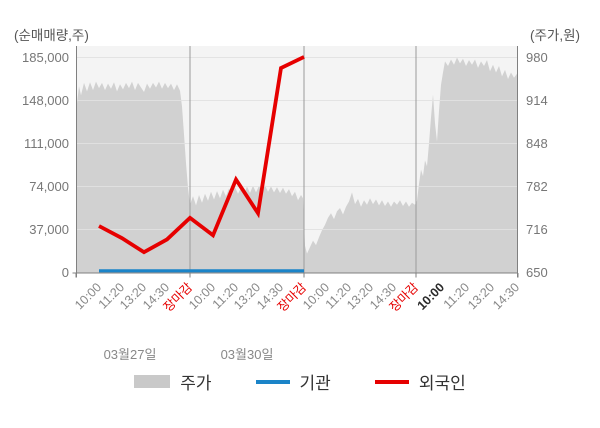 The height and width of the screenshot is (428, 600). What do you see at coordinates (537, 272) in the screenshot?
I see `right-axis-tick-label: 650` at bounding box center [537, 272].